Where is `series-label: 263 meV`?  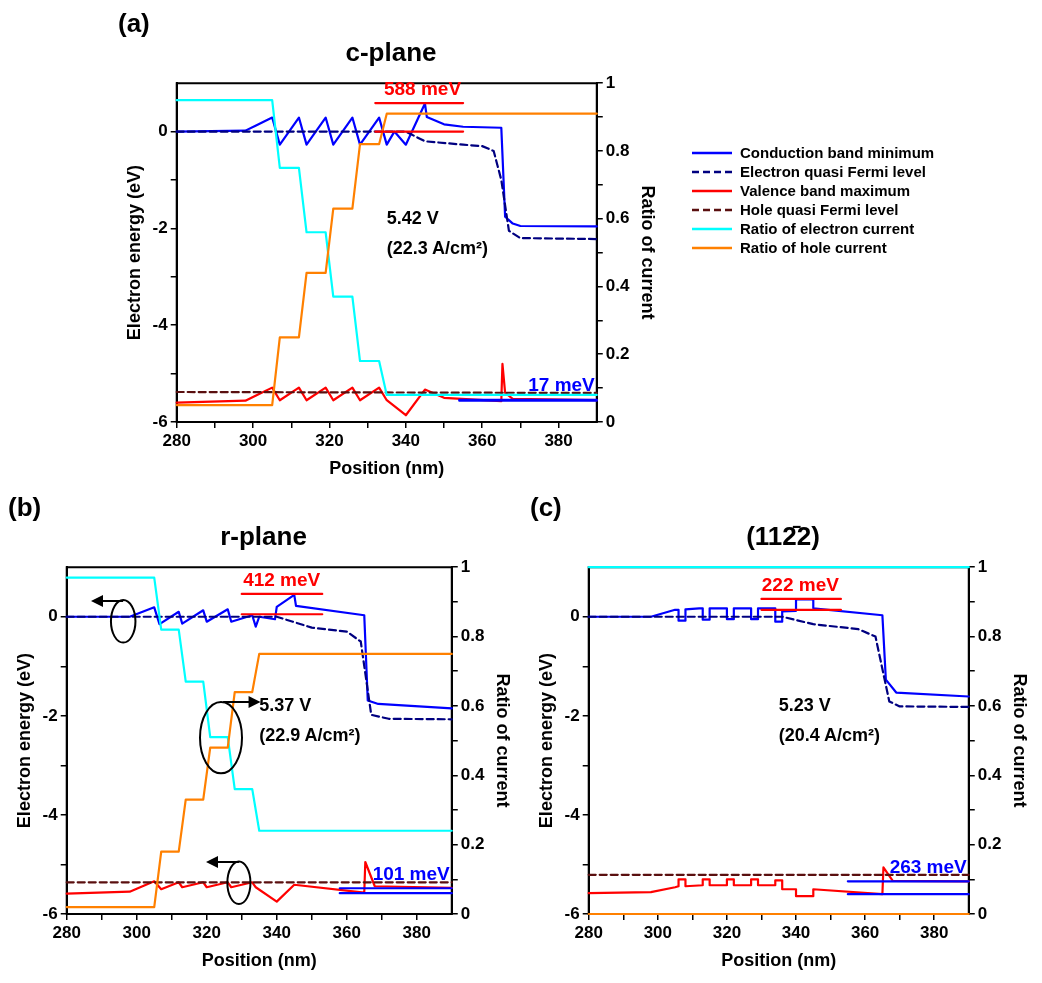 series-label: 263 meV is located at coordinates (928, 867).